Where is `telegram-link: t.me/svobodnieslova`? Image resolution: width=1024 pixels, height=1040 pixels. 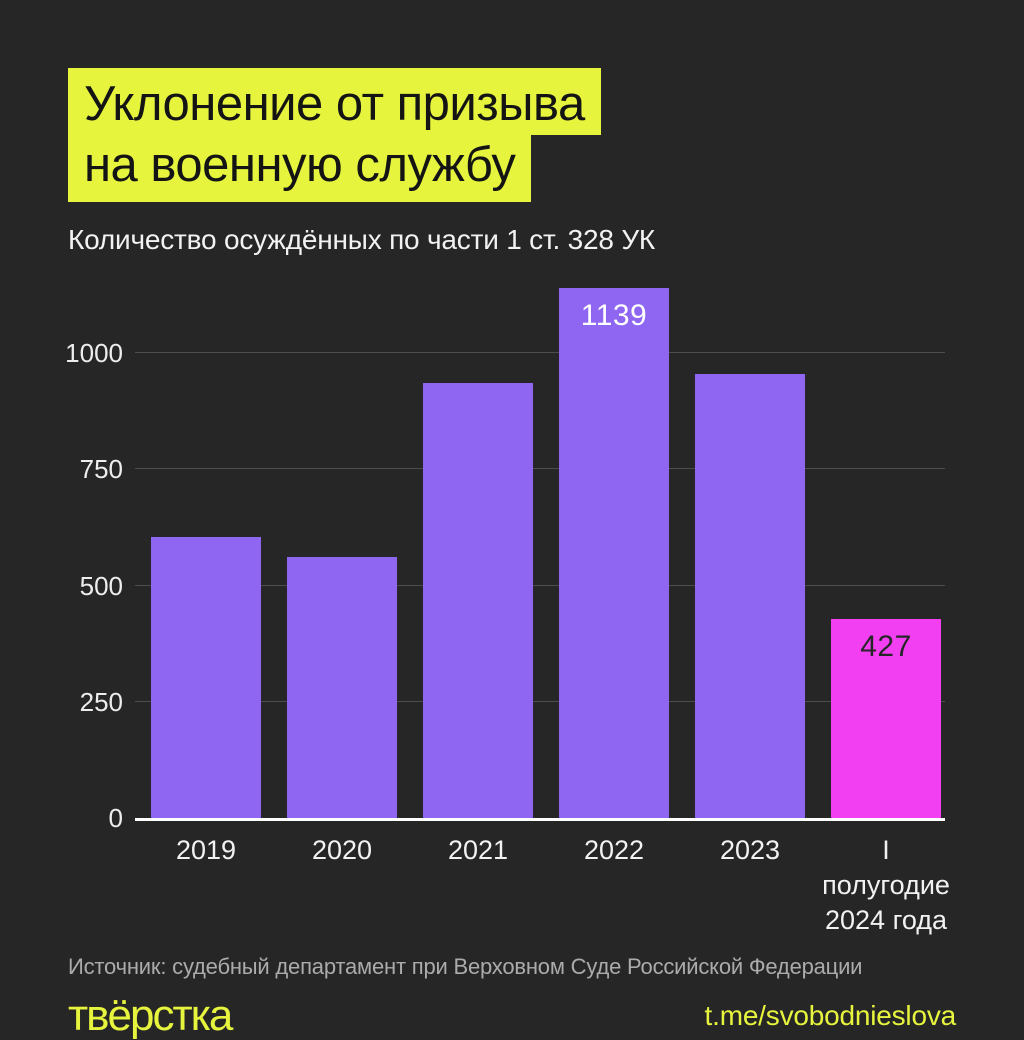
telegram-link: t.me/svobodnieslova is located at coordinates (830, 1016).